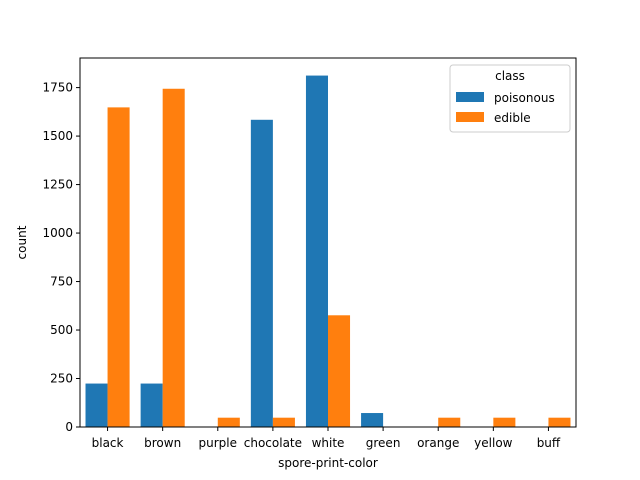  What do you see at coordinates (510, 76) in the screenshot?
I see `legend-title: class` at bounding box center [510, 76].